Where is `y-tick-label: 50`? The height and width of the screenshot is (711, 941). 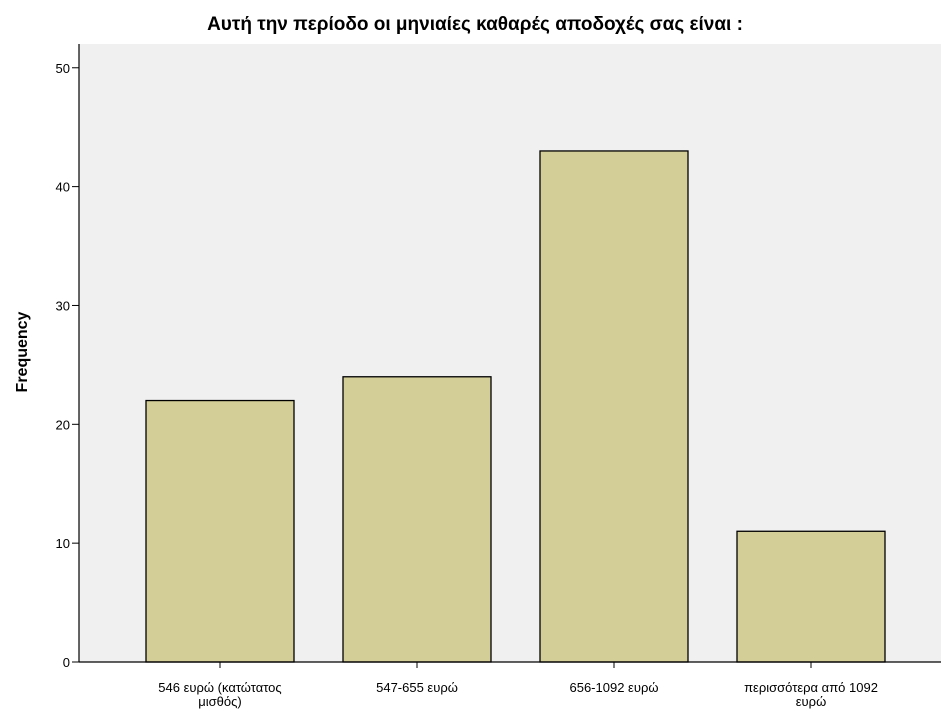
y-tick-label: 50 is located at coordinates (63, 68).